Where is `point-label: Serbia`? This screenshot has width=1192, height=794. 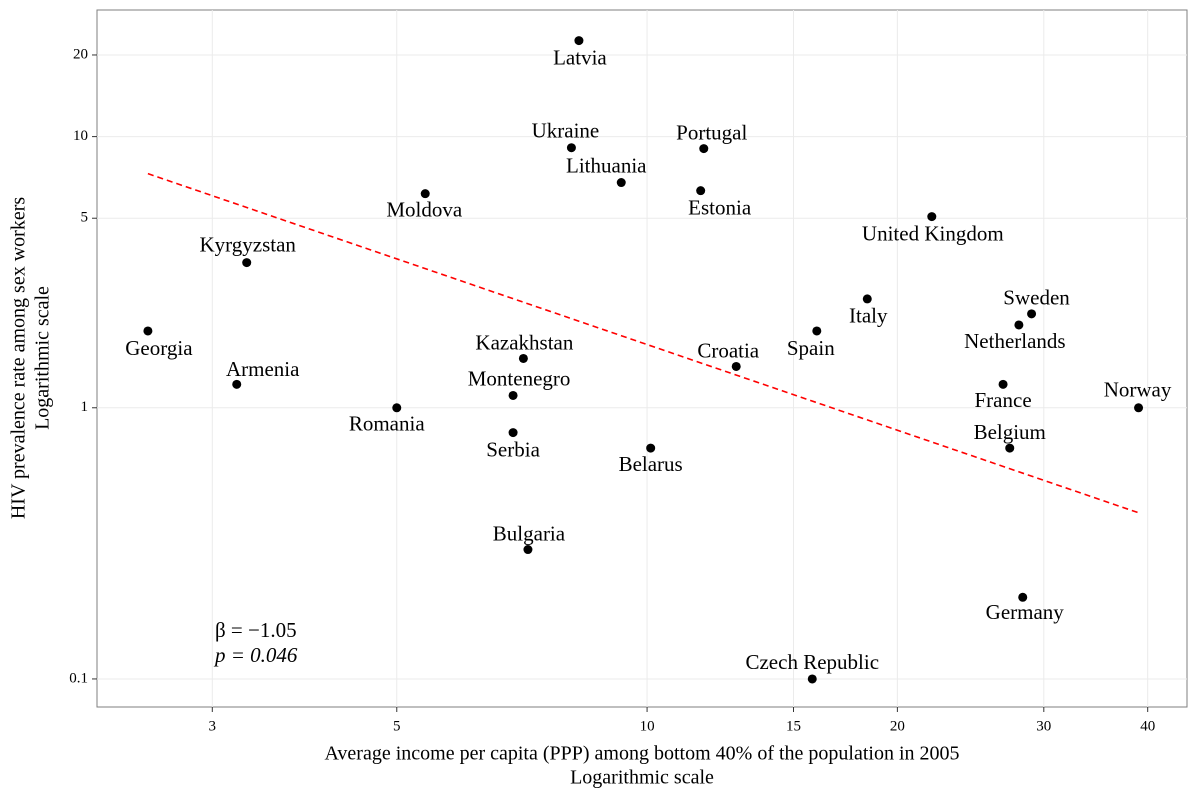 point-label: Serbia is located at coordinates (513, 449).